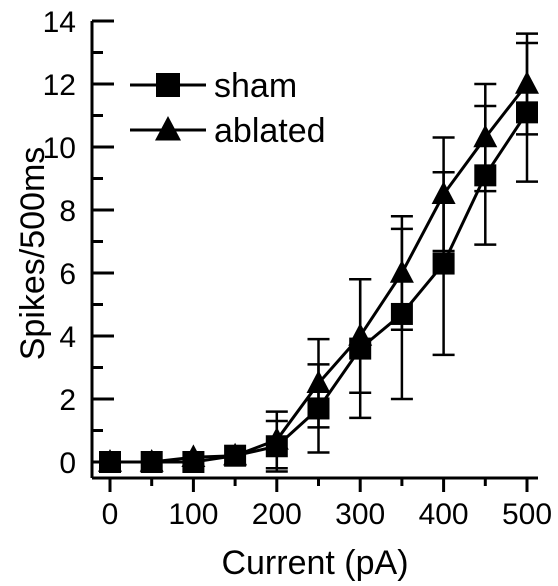 Image resolution: width=558 pixels, height=586 pixels. Describe the element at coordinates (67, 211) in the screenshot. I see `y-tick-label: 8` at that location.